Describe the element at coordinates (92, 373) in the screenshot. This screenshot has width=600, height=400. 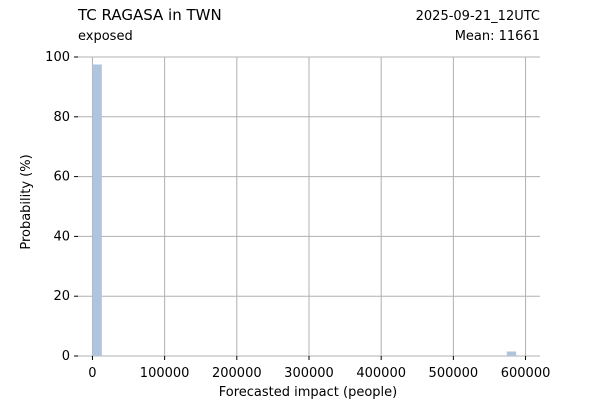
I see `x-tick-label-0: 0` at that location.